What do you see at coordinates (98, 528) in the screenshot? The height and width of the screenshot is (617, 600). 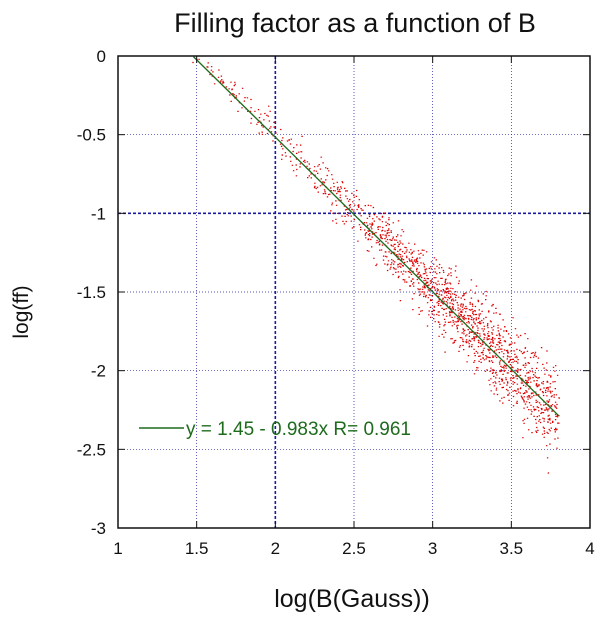 I see `y-tick-label-6: -3` at bounding box center [98, 528].